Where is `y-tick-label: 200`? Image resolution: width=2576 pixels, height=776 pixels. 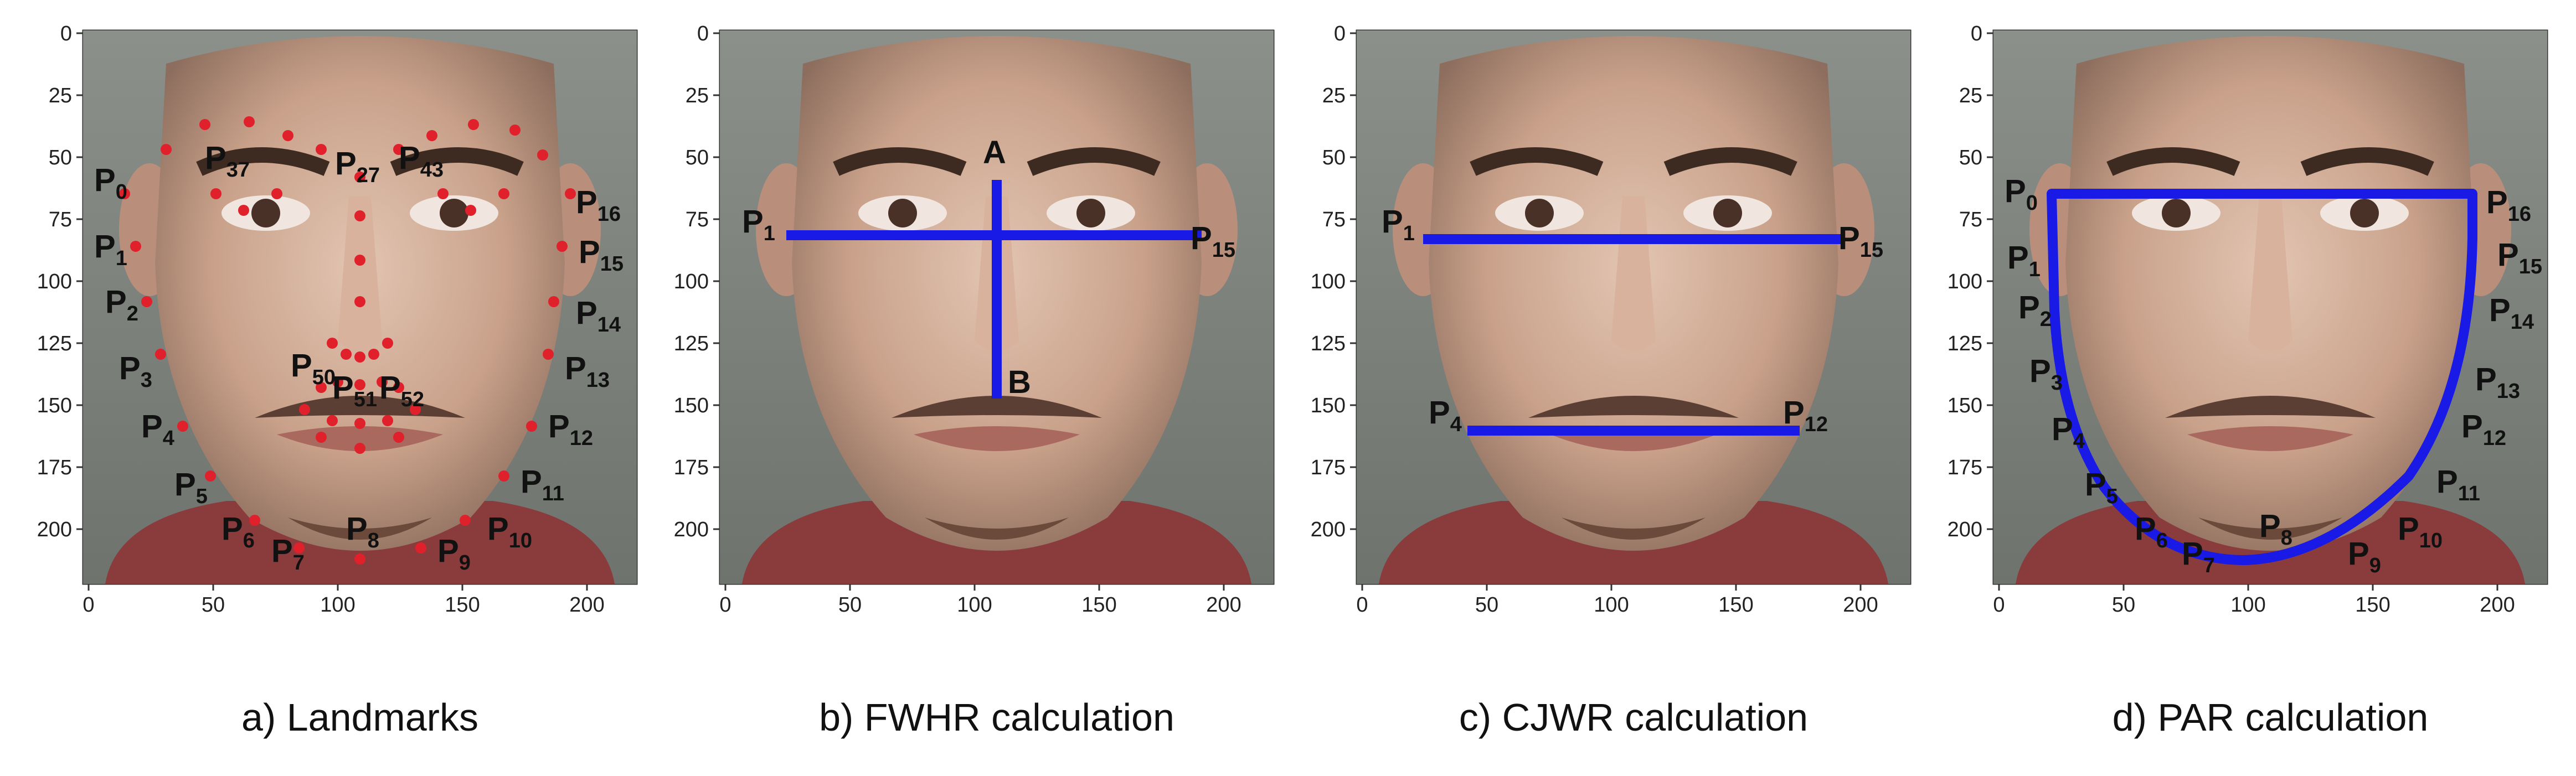 y-tick-label: 200 is located at coordinates (54, 529).